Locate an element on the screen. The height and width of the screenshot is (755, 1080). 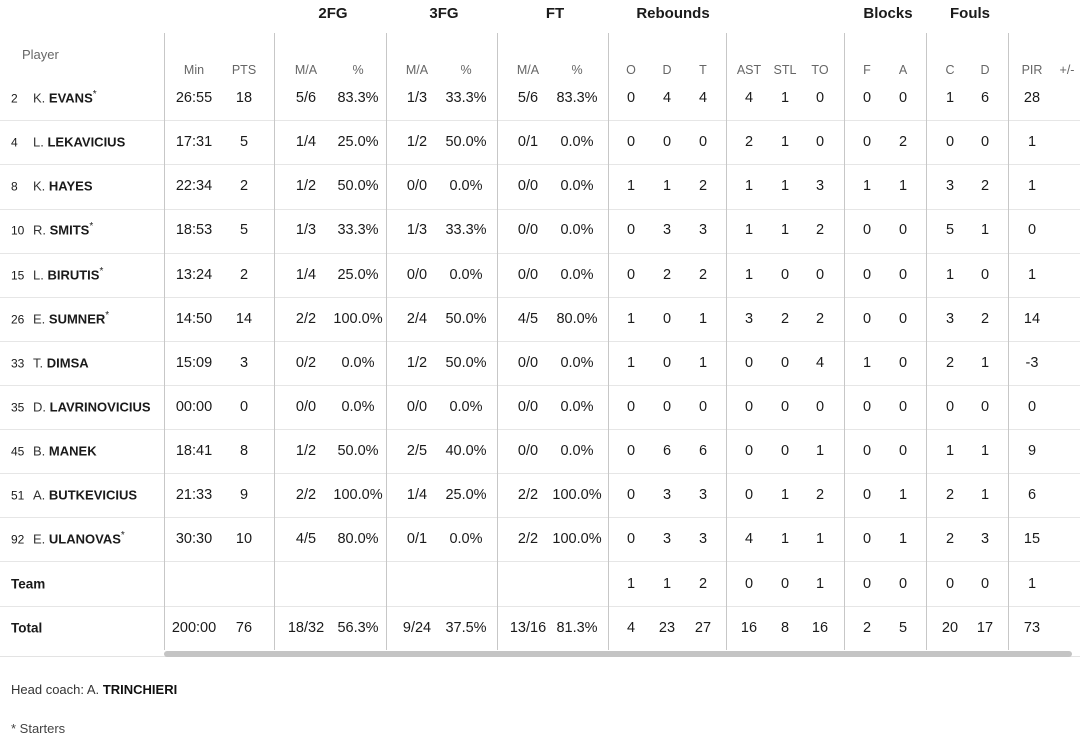
player-initial: B. is located at coordinates (39, 451).